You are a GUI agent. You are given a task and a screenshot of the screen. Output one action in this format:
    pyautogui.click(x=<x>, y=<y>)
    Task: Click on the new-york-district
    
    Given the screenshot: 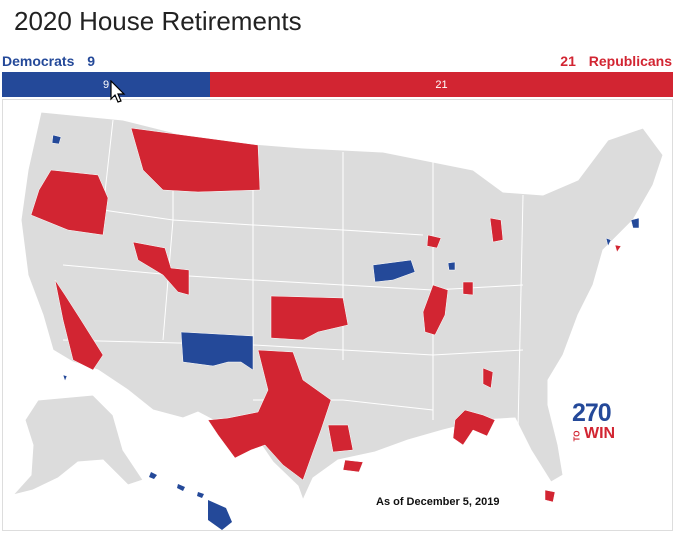 What is the action you would take?
    pyautogui.click(x=608, y=242)
    